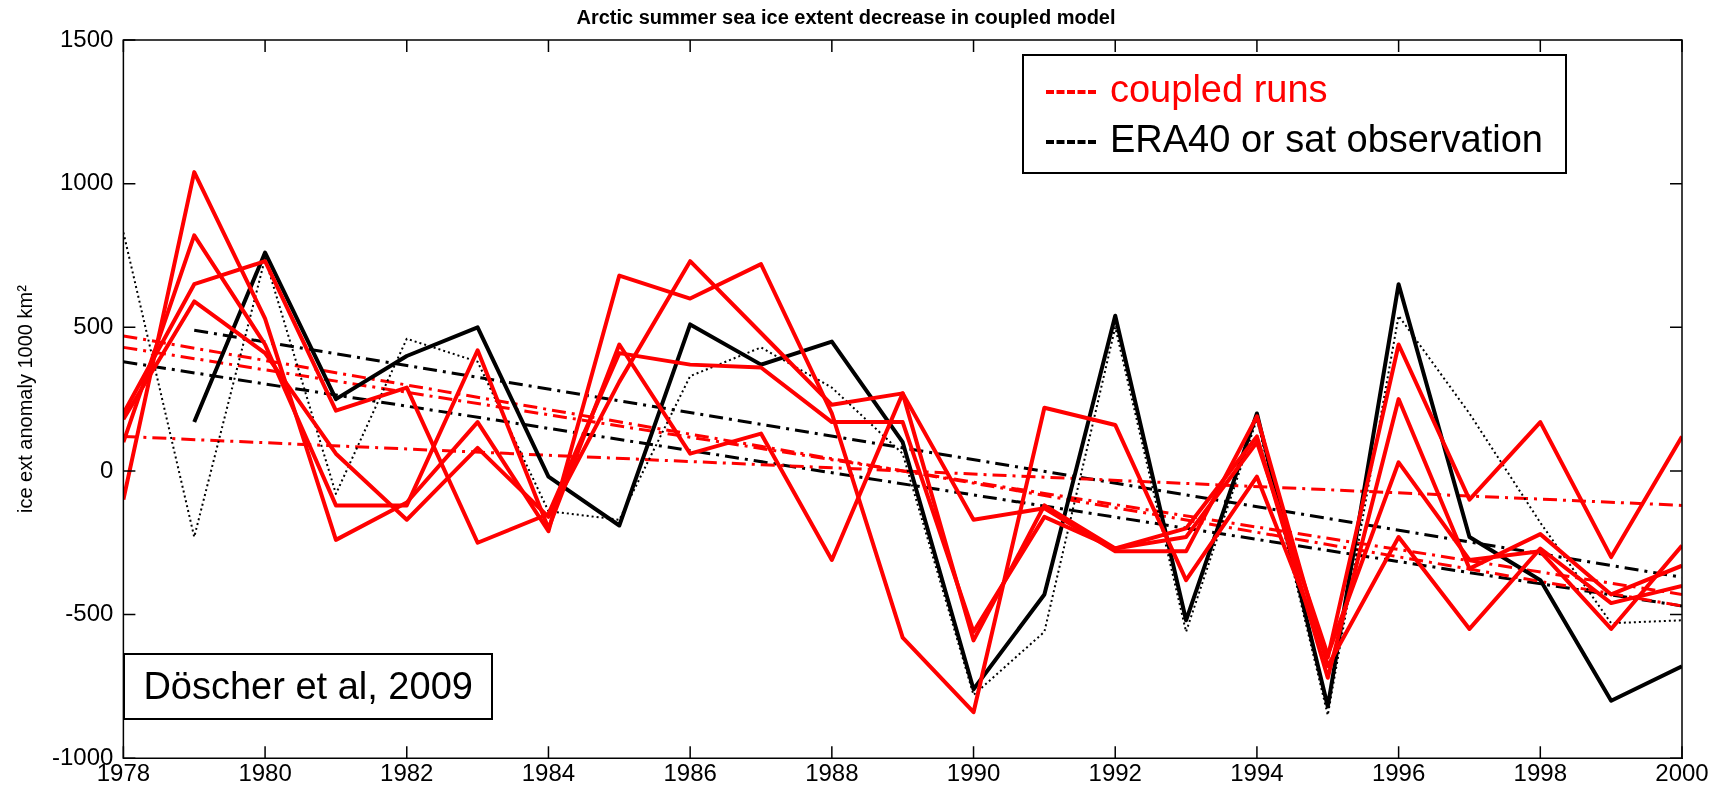  What do you see at coordinates (86, 38) in the screenshot?
I see `y-tick-label: 1500` at bounding box center [86, 38].